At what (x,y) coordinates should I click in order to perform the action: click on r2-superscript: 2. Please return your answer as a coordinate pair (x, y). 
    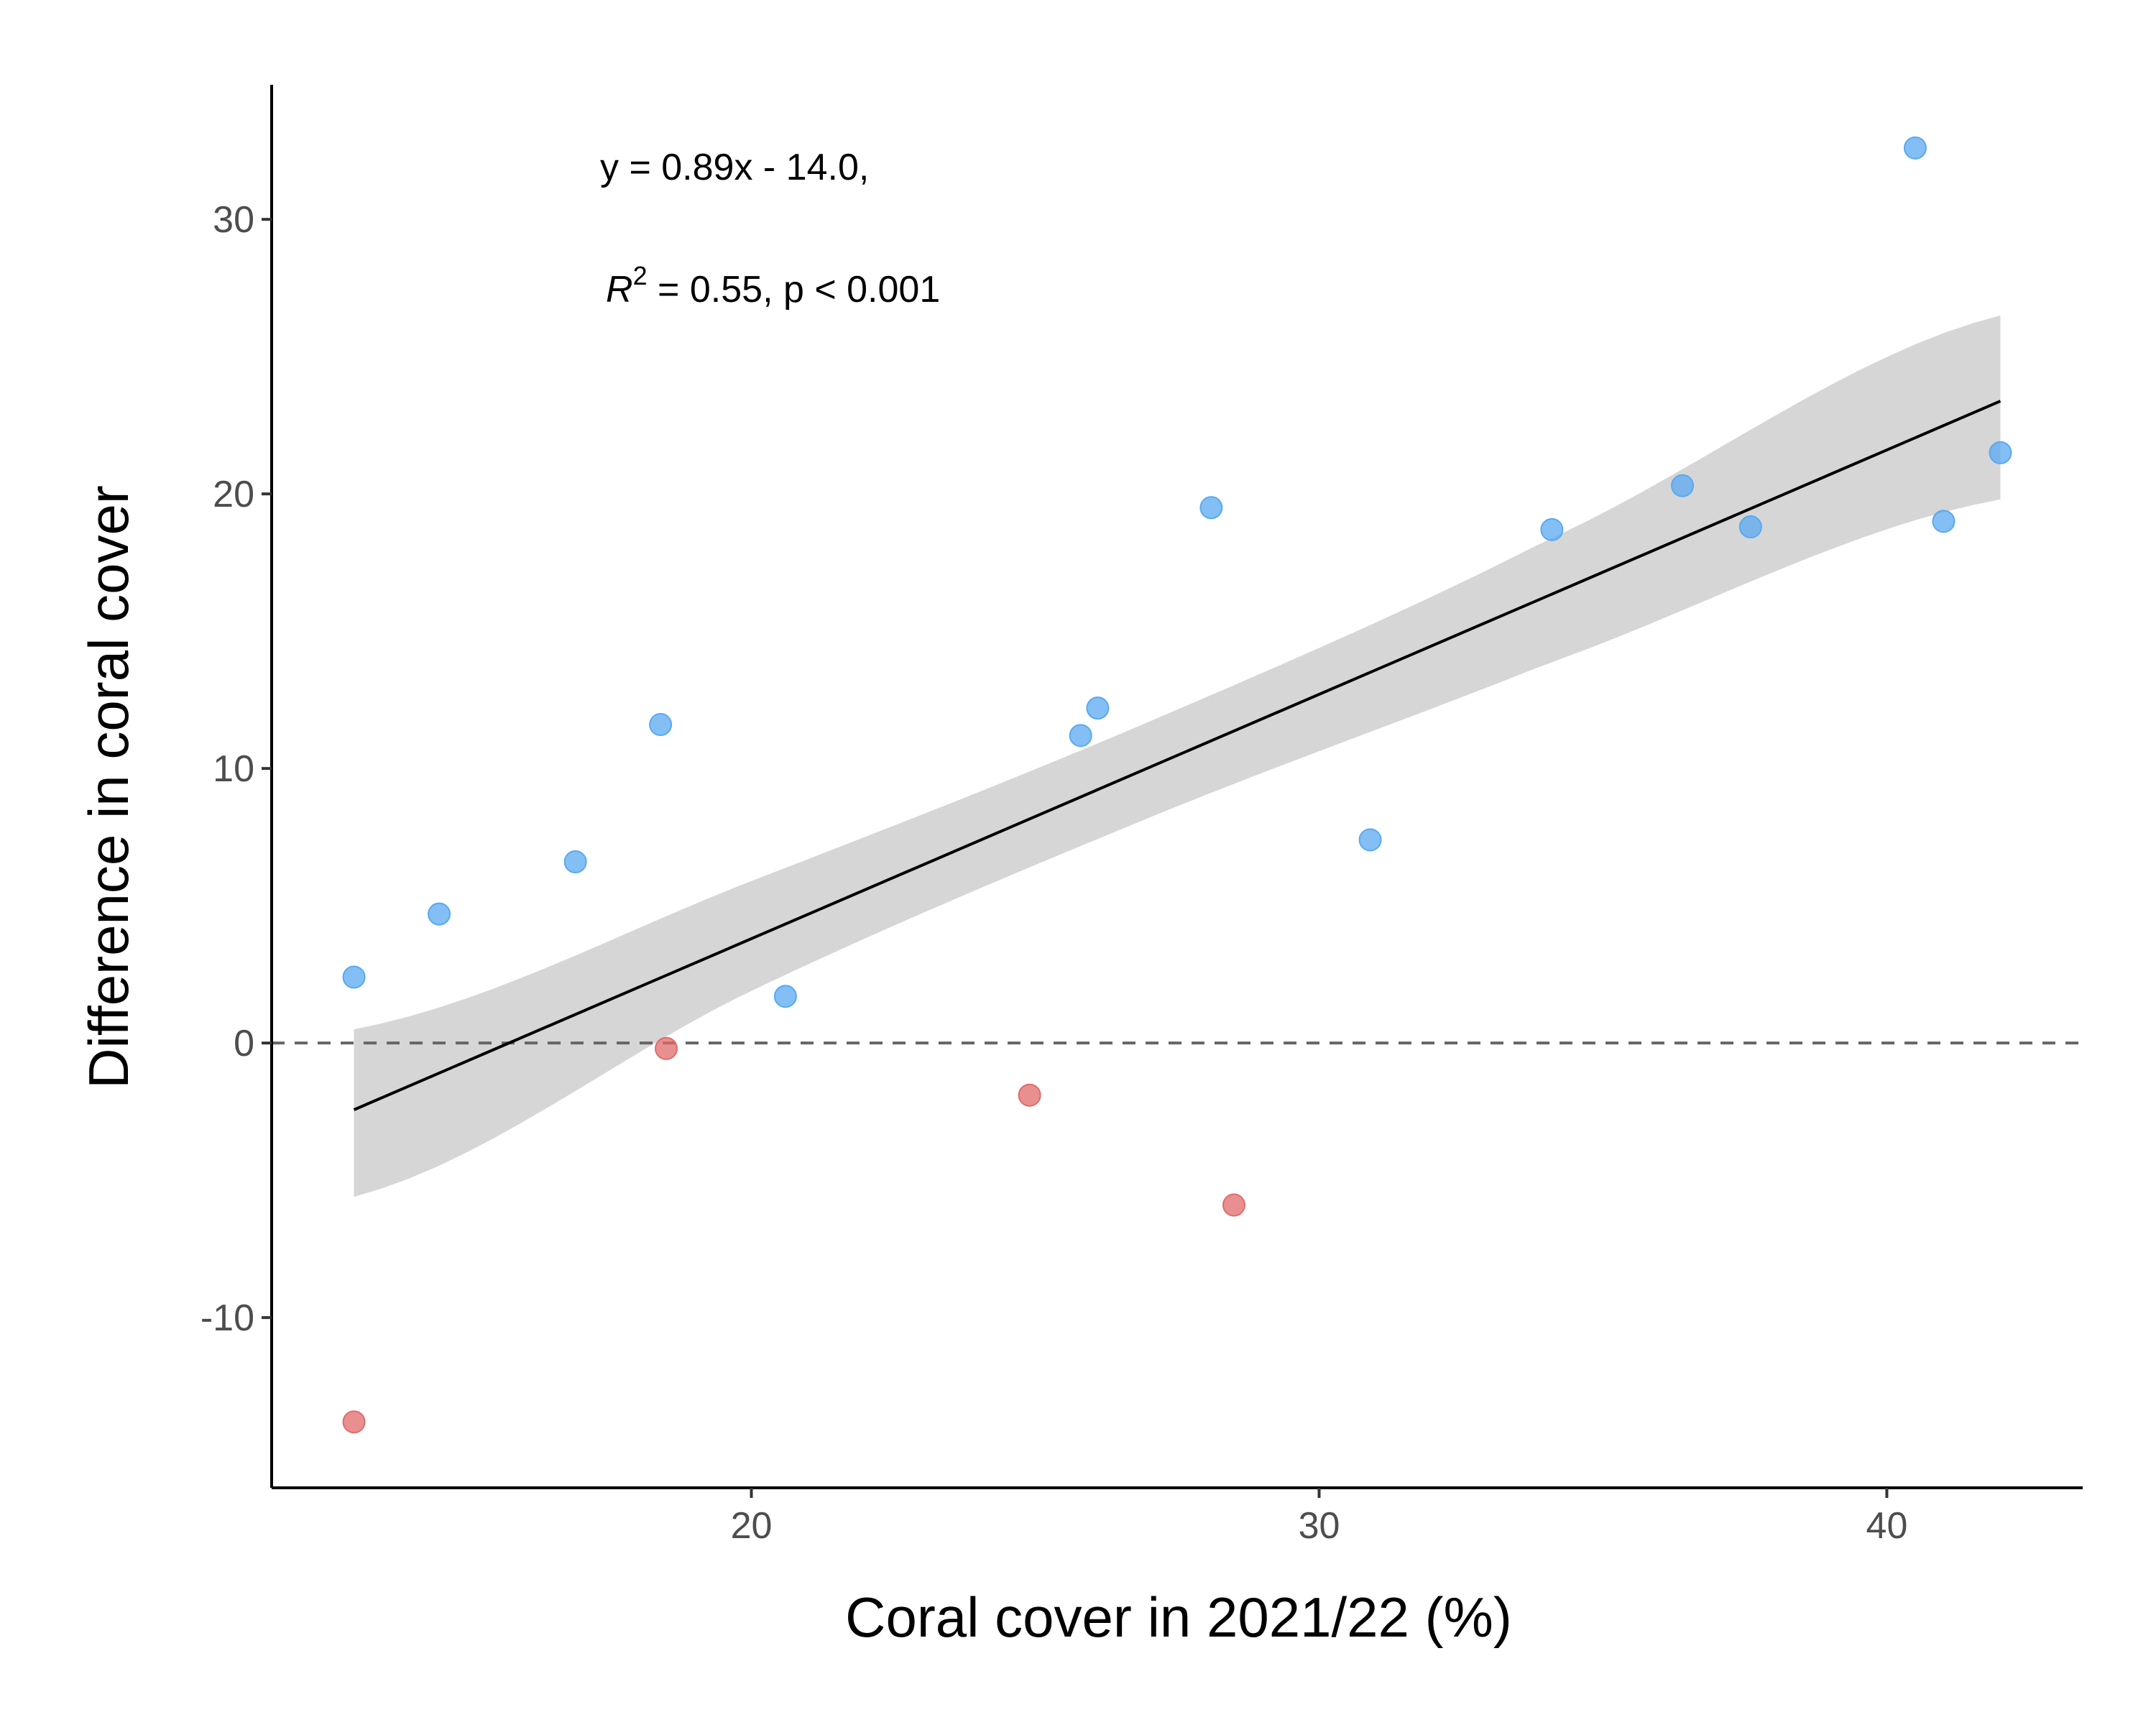
    Looking at the image, I should click on (640, 275).